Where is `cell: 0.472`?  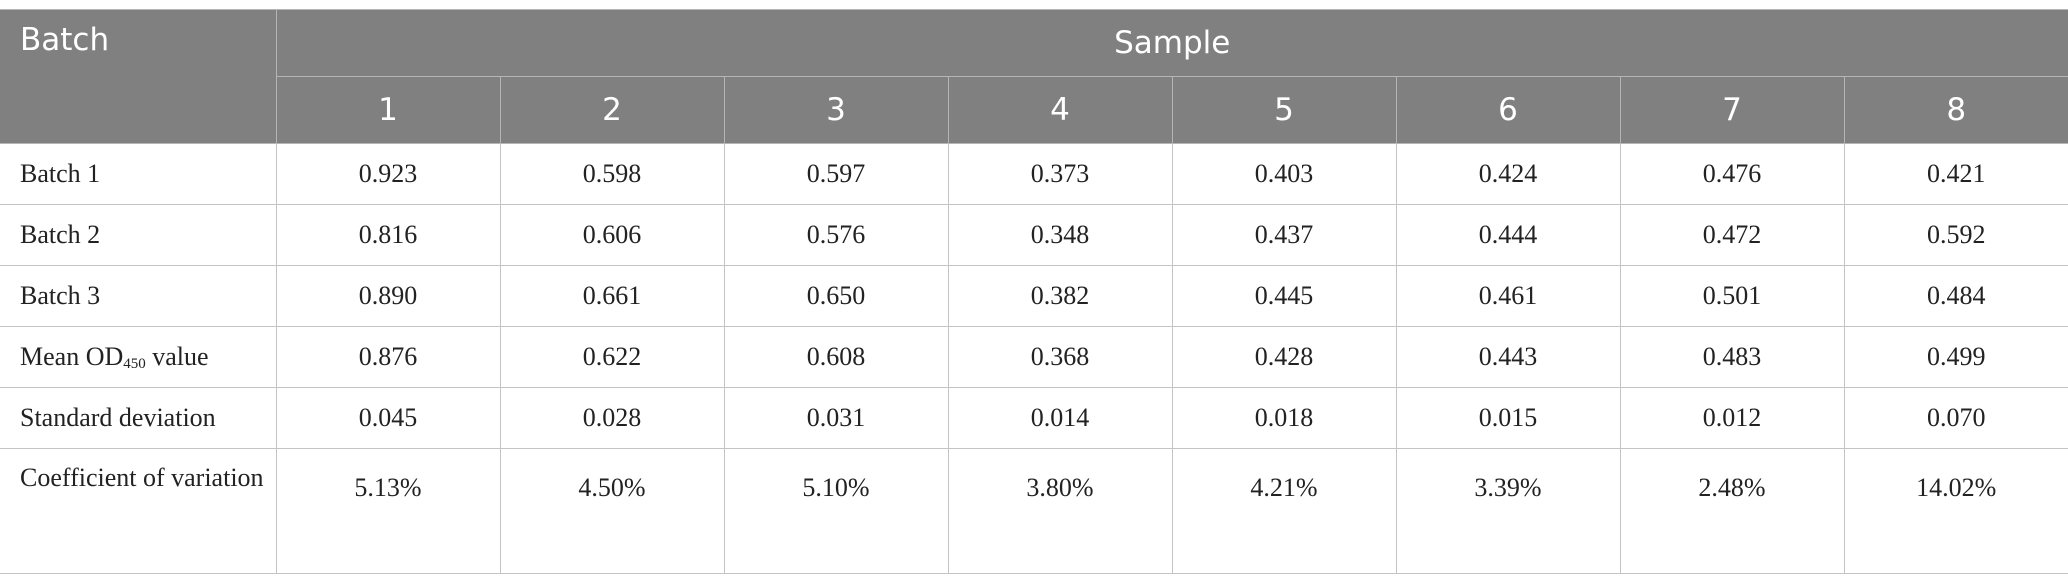 cell: 0.472 is located at coordinates (1732, 235).